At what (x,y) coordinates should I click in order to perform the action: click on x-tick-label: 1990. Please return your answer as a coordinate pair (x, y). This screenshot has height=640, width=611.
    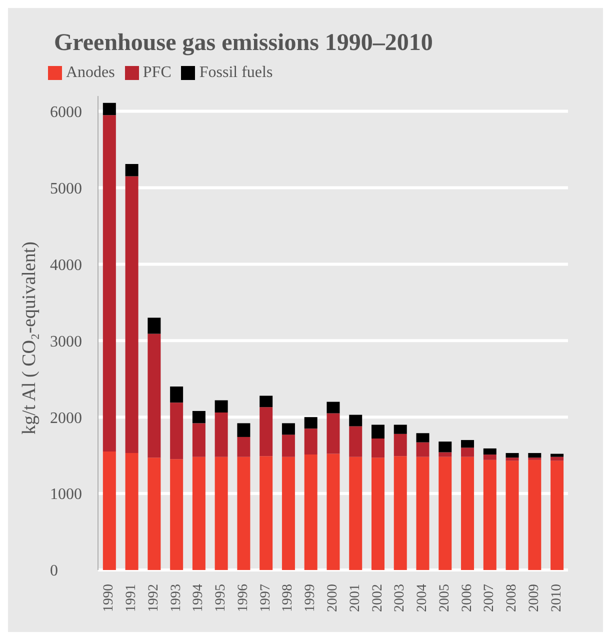
    Looking at the image, I should click on (109, 598).